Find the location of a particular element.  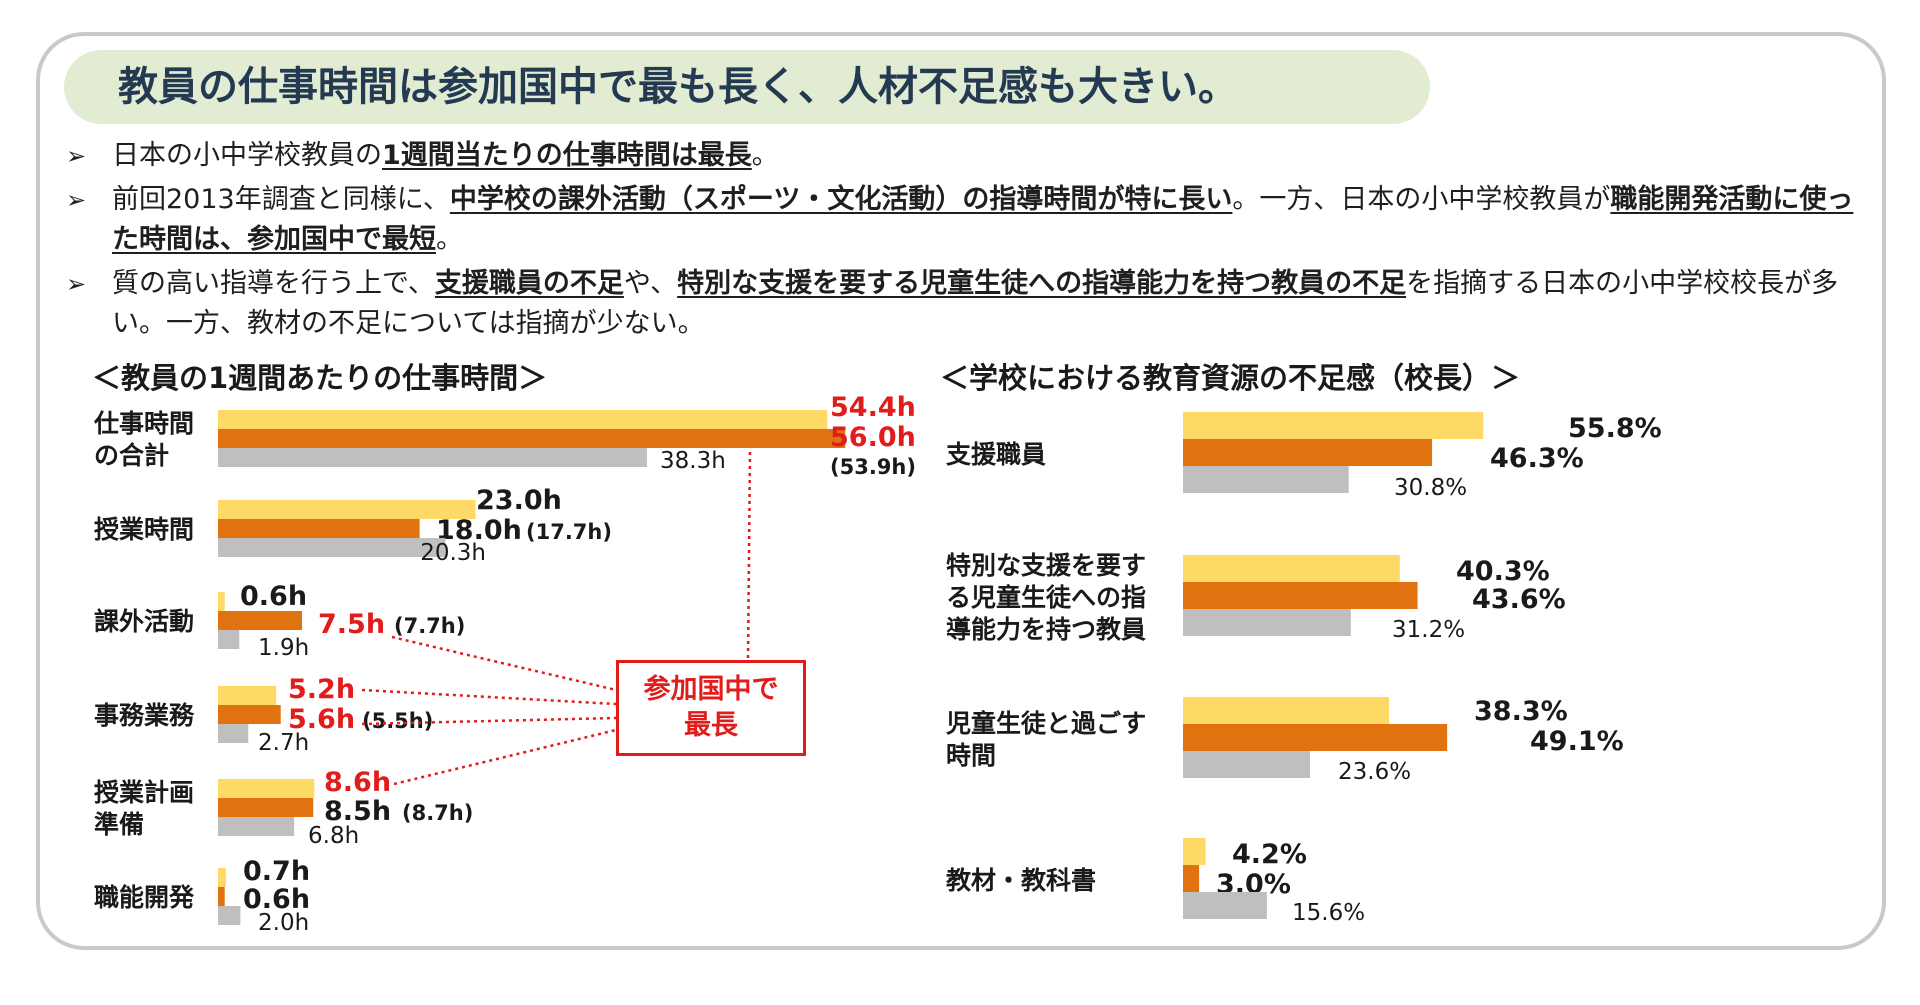

category-label: 教材・教科書 is located at coordinates (1021, 880).